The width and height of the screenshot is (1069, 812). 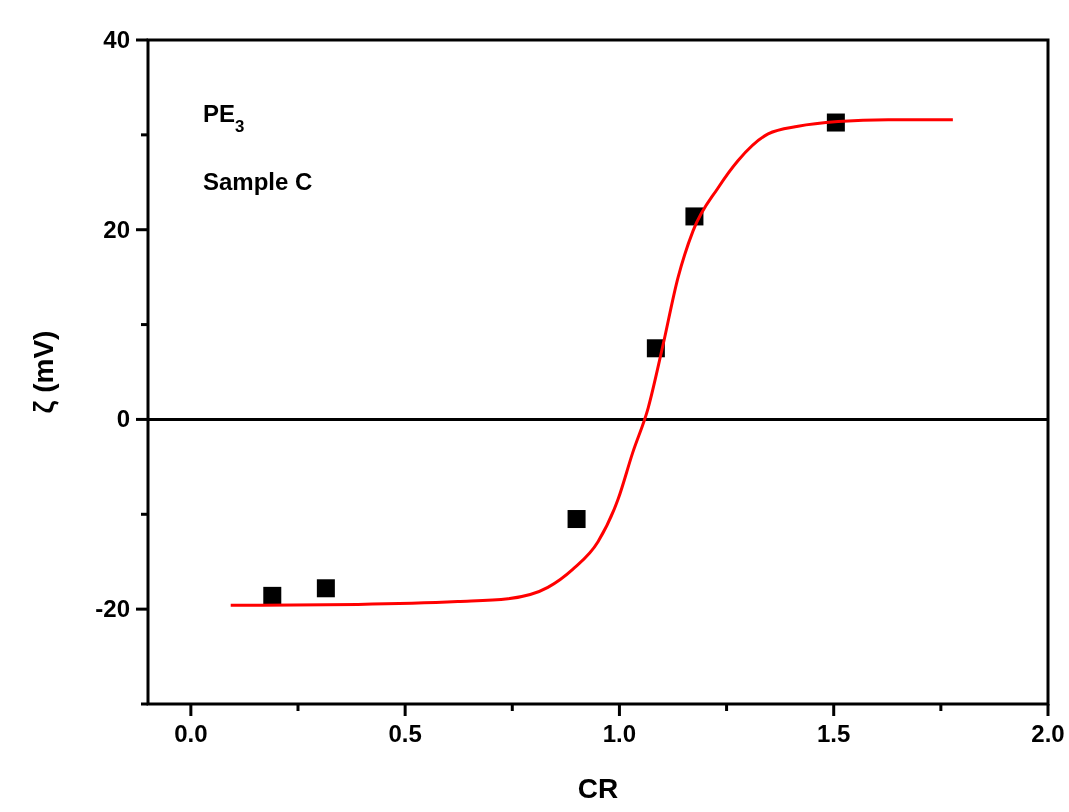 What do you see at coordinates (224, 118) in the screenshot?
I see `annotation: PE$_{3}$` at bounding box center [224, 118].